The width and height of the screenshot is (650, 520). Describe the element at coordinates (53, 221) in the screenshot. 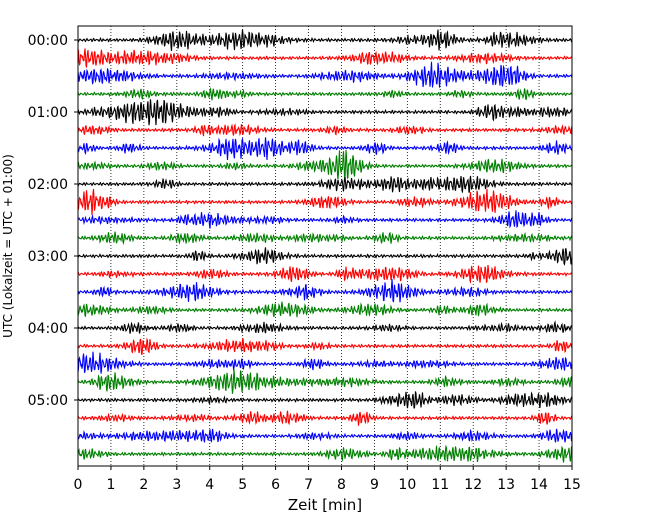

I see `y-axis: 00:00 01:00 02:00 03:00 04:00 05:00` at that location.